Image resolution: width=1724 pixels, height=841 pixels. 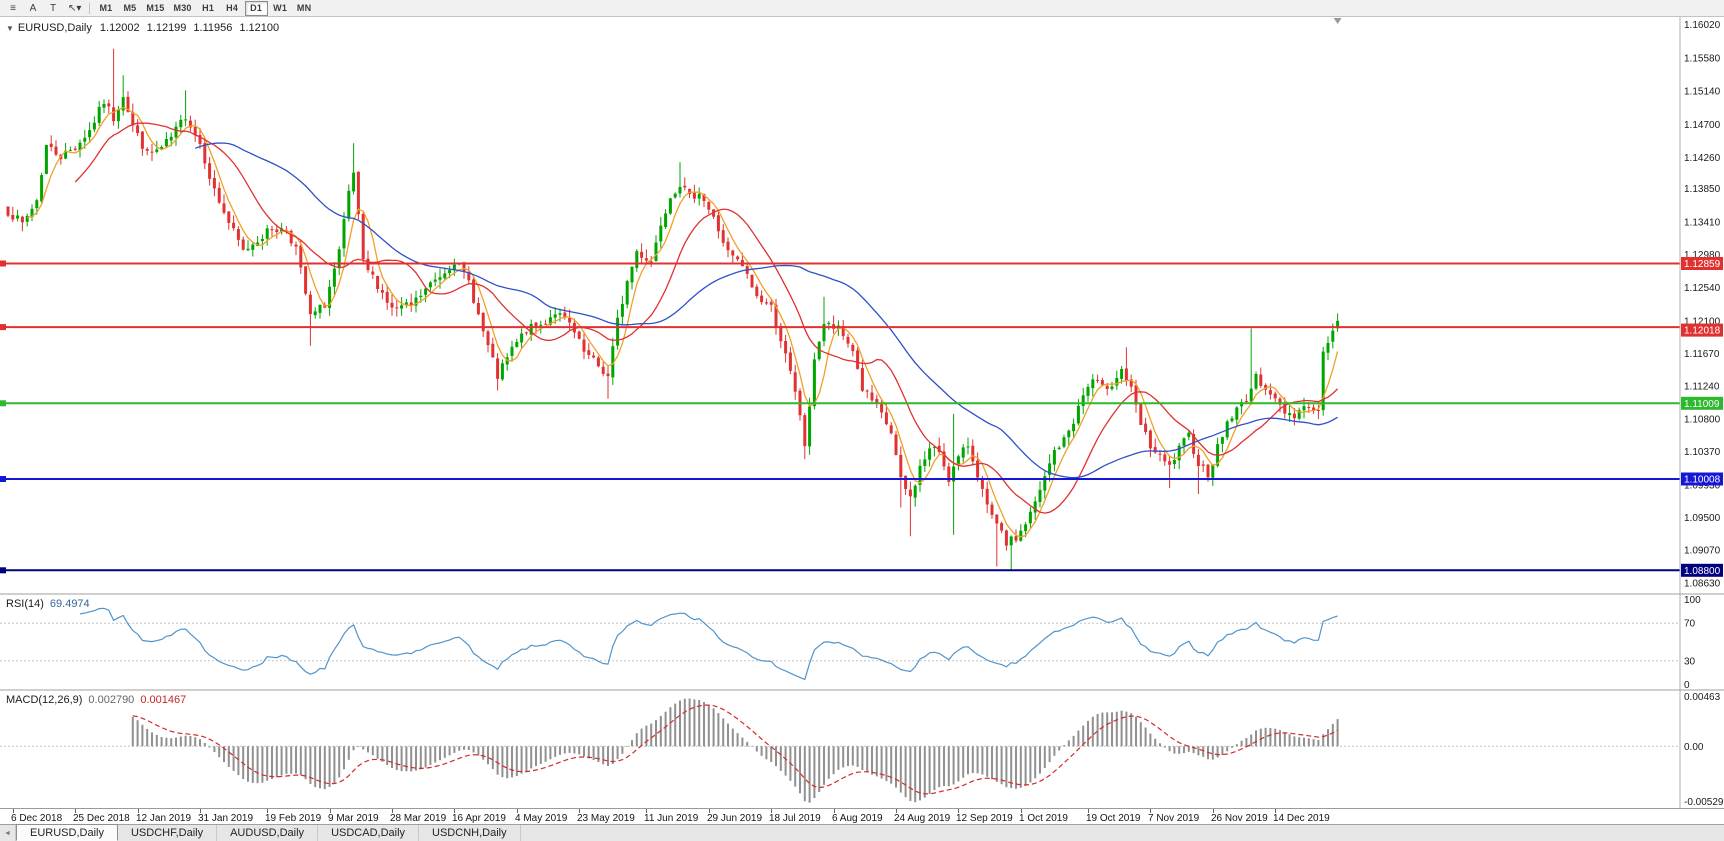 I want to click on price-level-badge: 1.12859, so click(x=1702, y=263).